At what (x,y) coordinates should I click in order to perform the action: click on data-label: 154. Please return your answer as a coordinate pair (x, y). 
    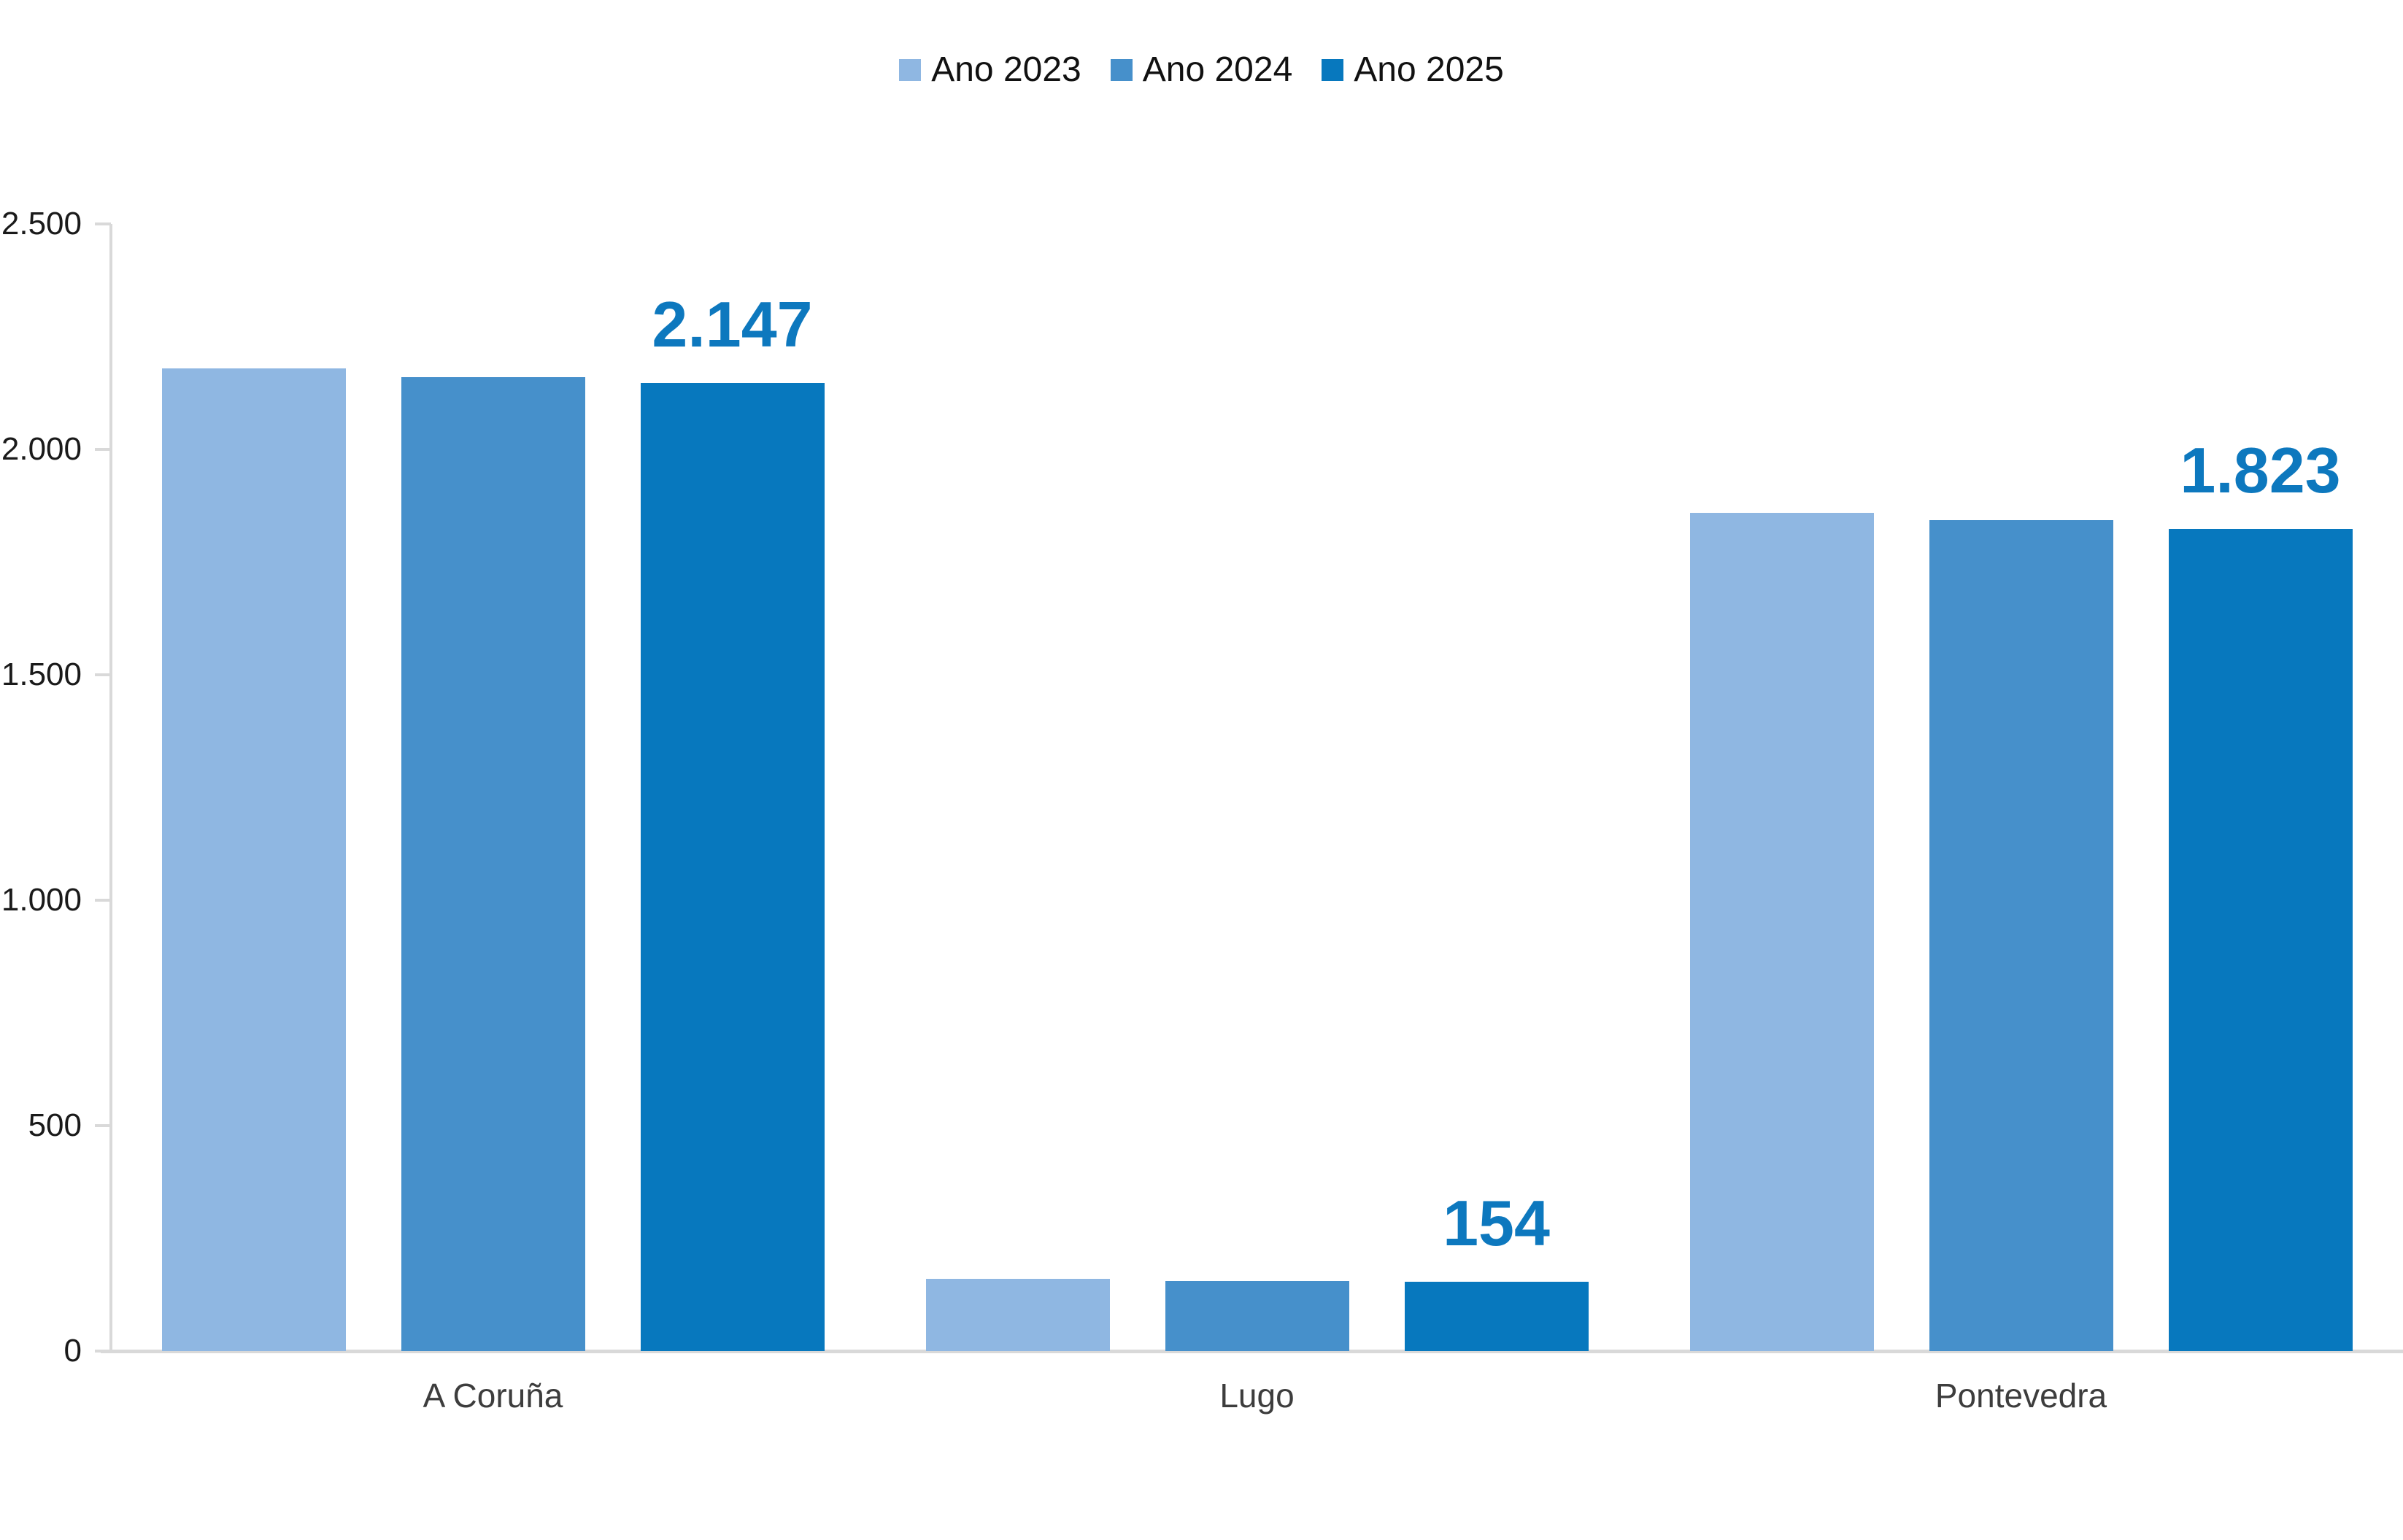
    Looking at the image, I should click on (1497, 1222).